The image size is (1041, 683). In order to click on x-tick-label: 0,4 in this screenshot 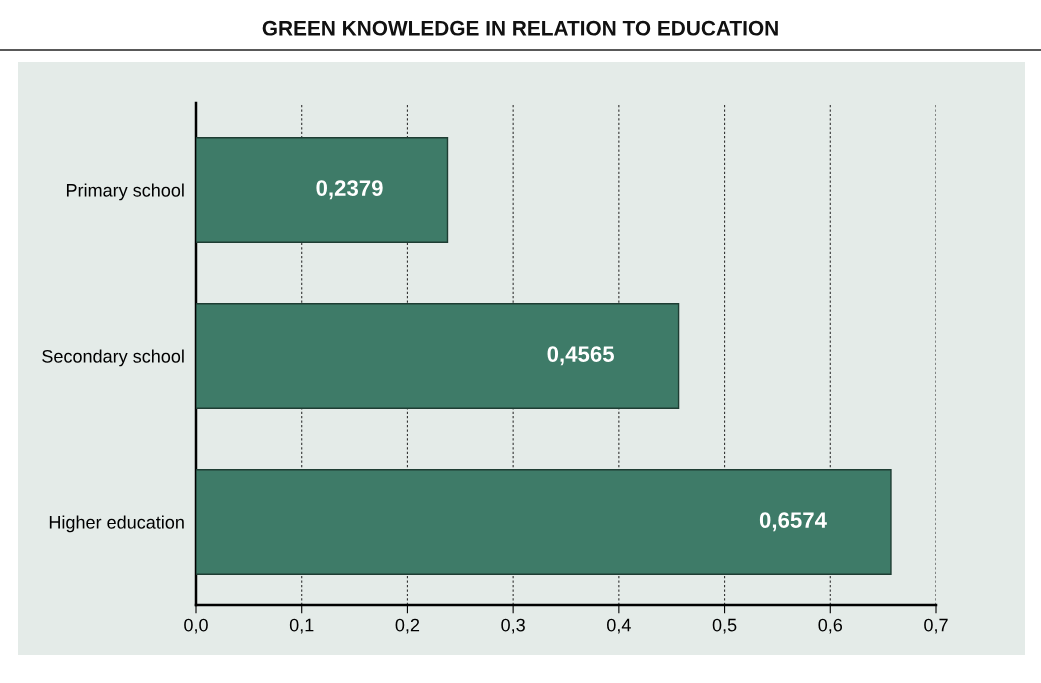, I will do `click(619, 626)`.